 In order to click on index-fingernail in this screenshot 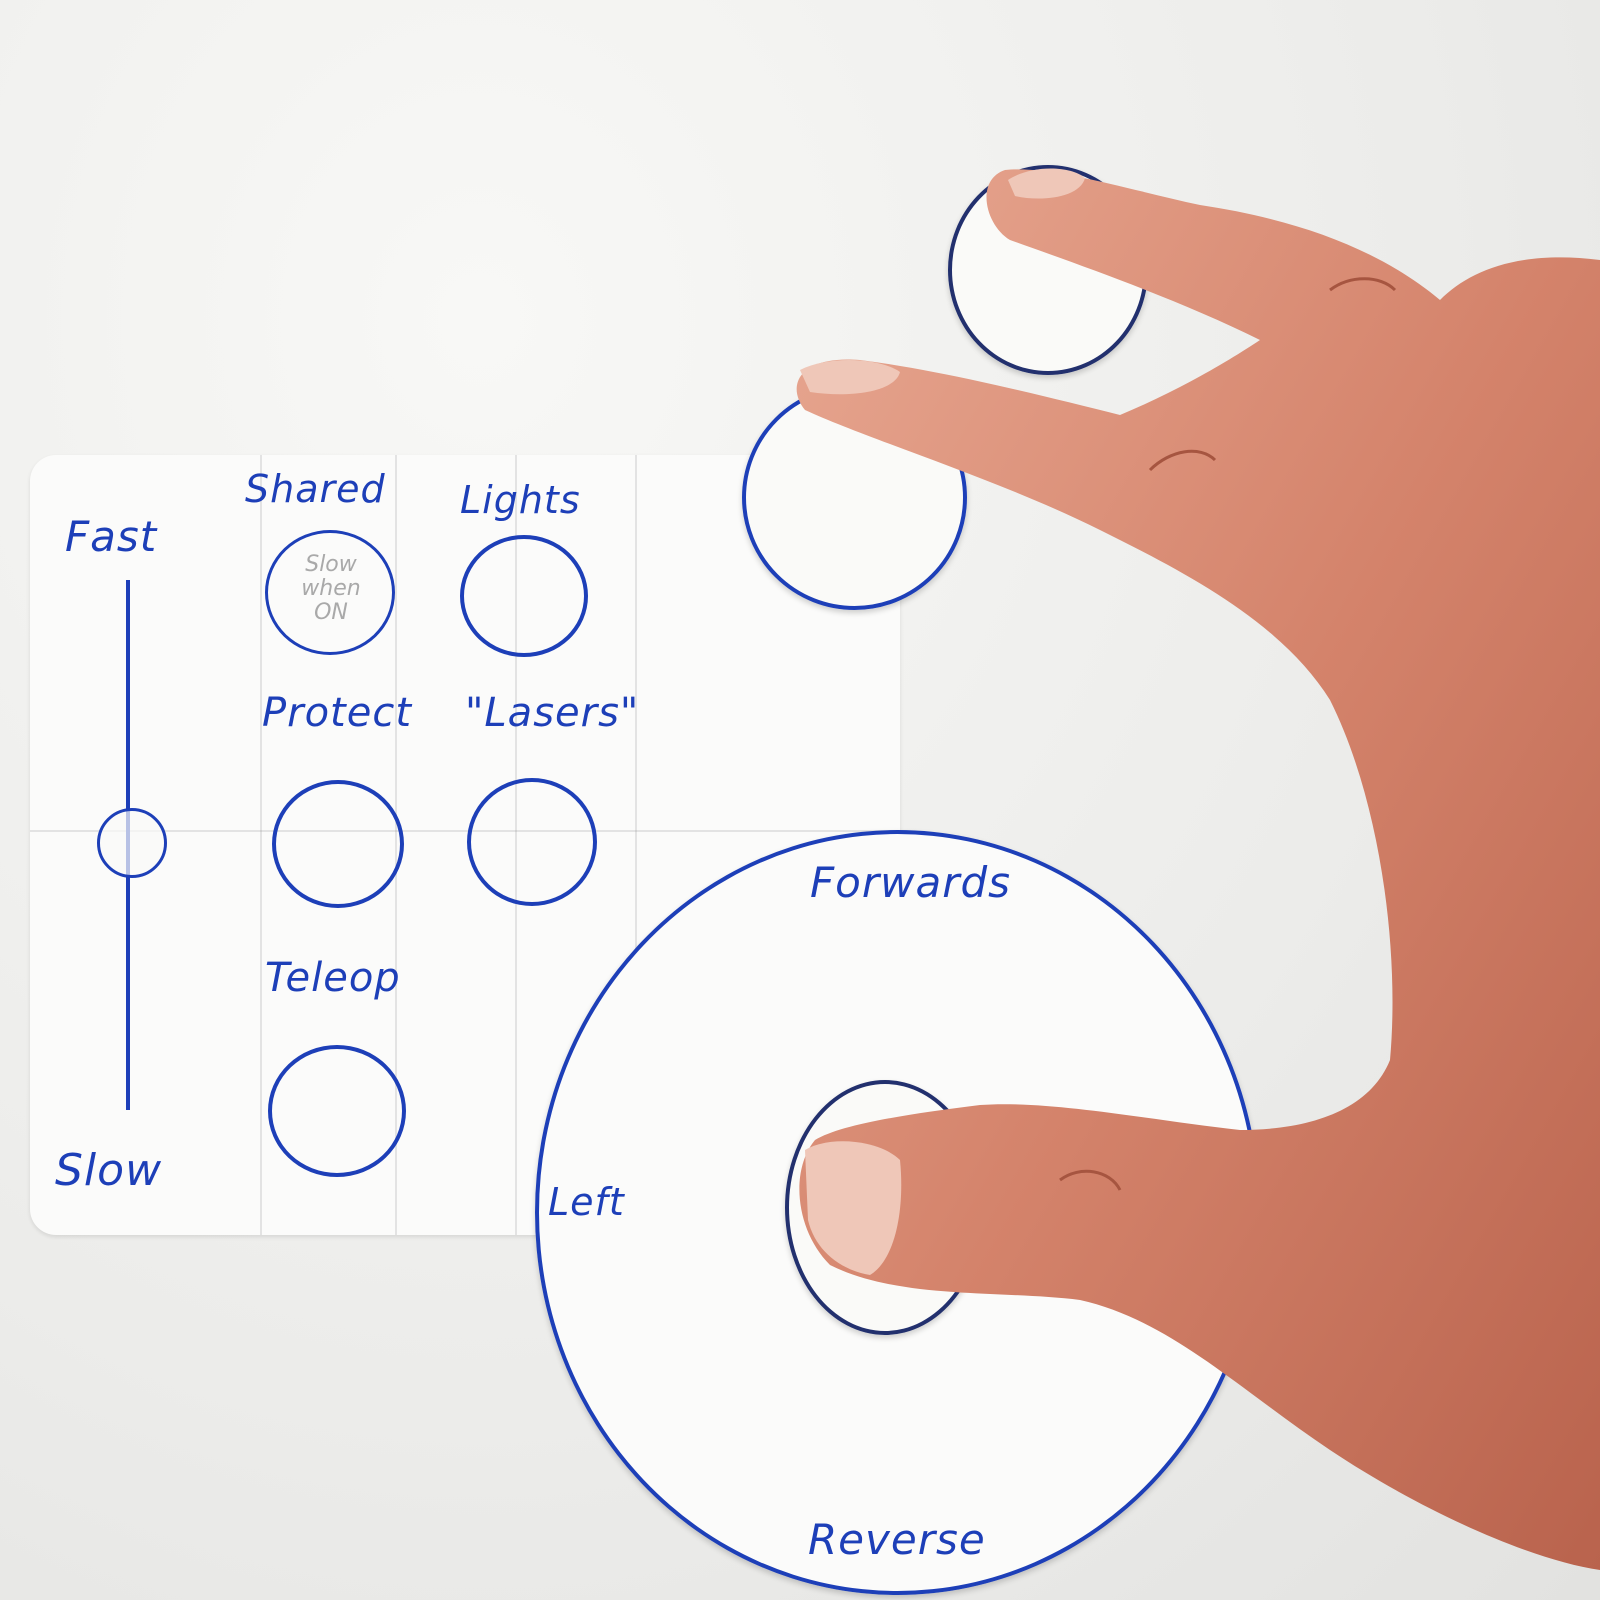, I will do `click(850, 377)`.